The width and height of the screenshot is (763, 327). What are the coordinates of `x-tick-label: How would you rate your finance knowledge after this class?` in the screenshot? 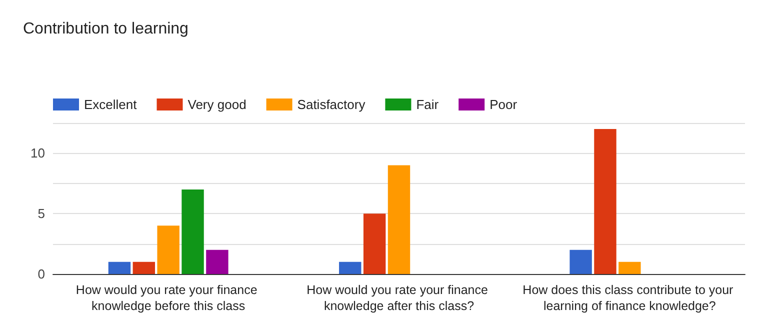 It's located at (399, 298).